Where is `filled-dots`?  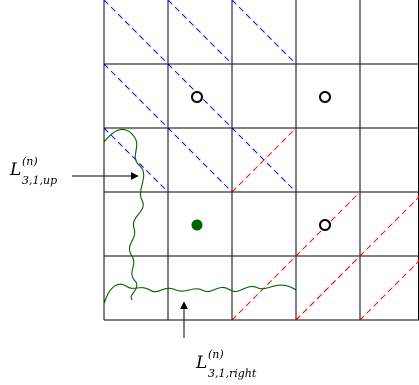
filled-dots is located at coordinates (197, 225).